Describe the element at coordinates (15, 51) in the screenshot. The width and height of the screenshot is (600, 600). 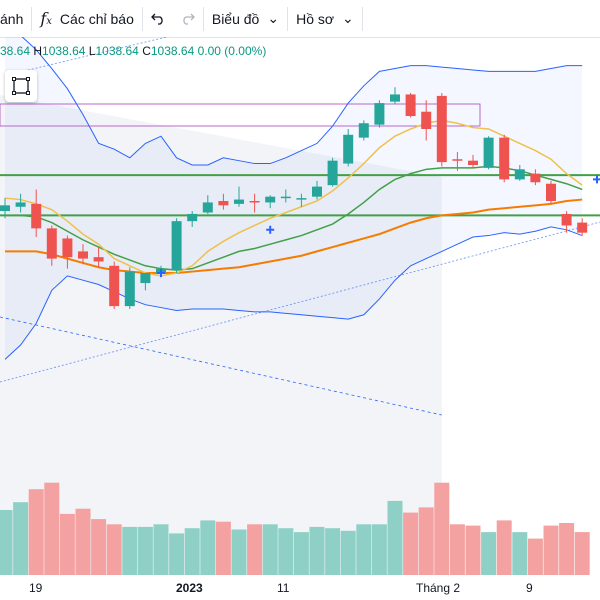
I see `open-value: 38.64` at that location.